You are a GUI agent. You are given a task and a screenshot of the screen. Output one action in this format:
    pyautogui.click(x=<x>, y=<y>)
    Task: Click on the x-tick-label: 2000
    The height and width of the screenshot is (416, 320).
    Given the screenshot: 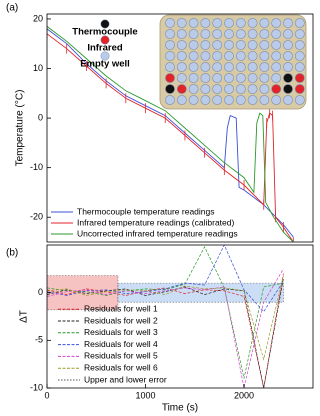 What is the action you would take?
    pyautogui.click(x=244, y=395)
    